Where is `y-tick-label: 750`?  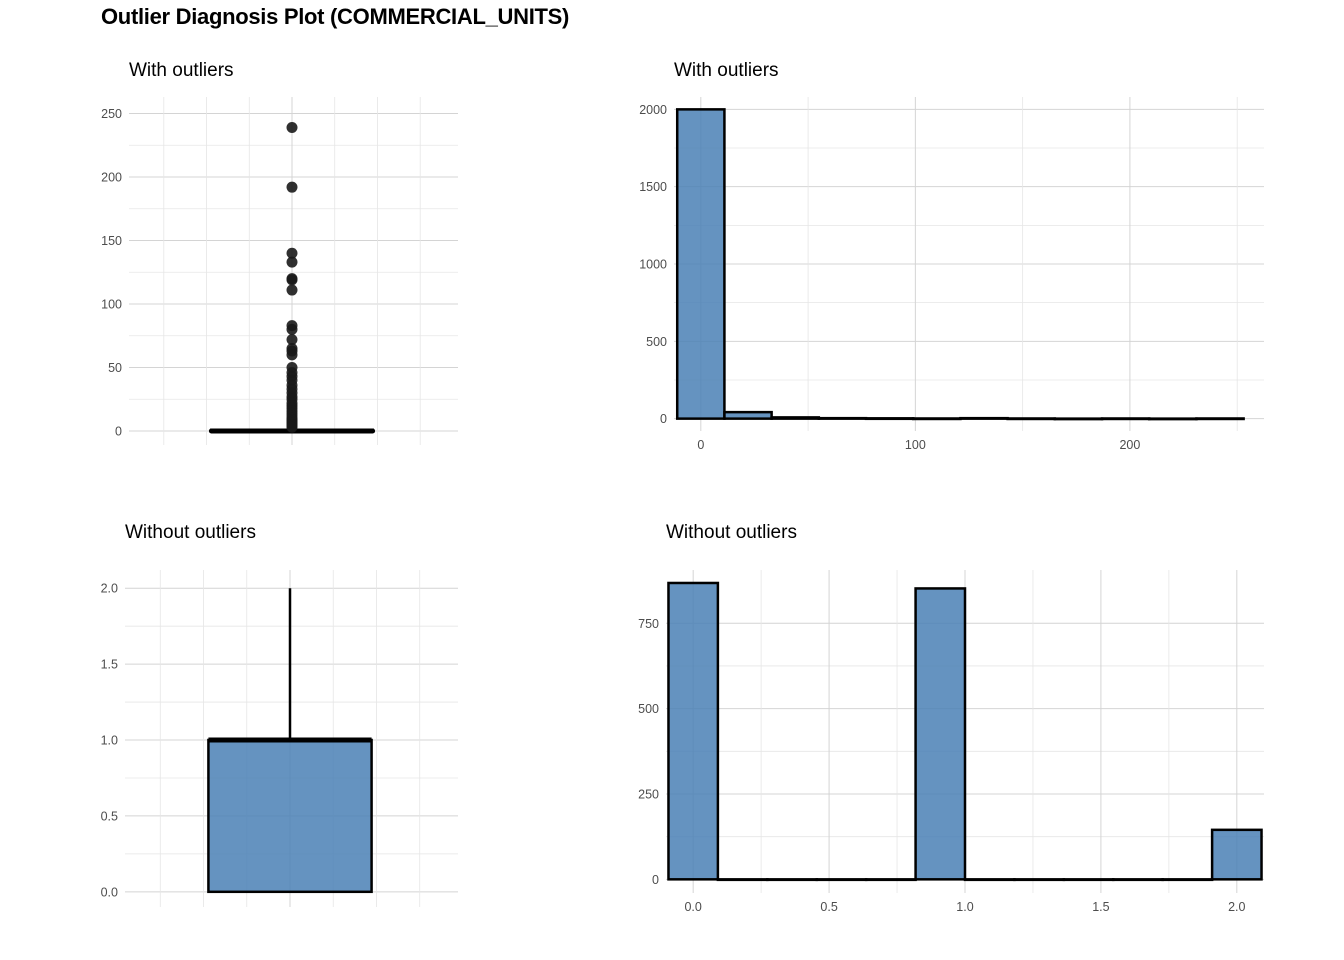 y-tick-label: 750 is located at coordinates (648, 624).